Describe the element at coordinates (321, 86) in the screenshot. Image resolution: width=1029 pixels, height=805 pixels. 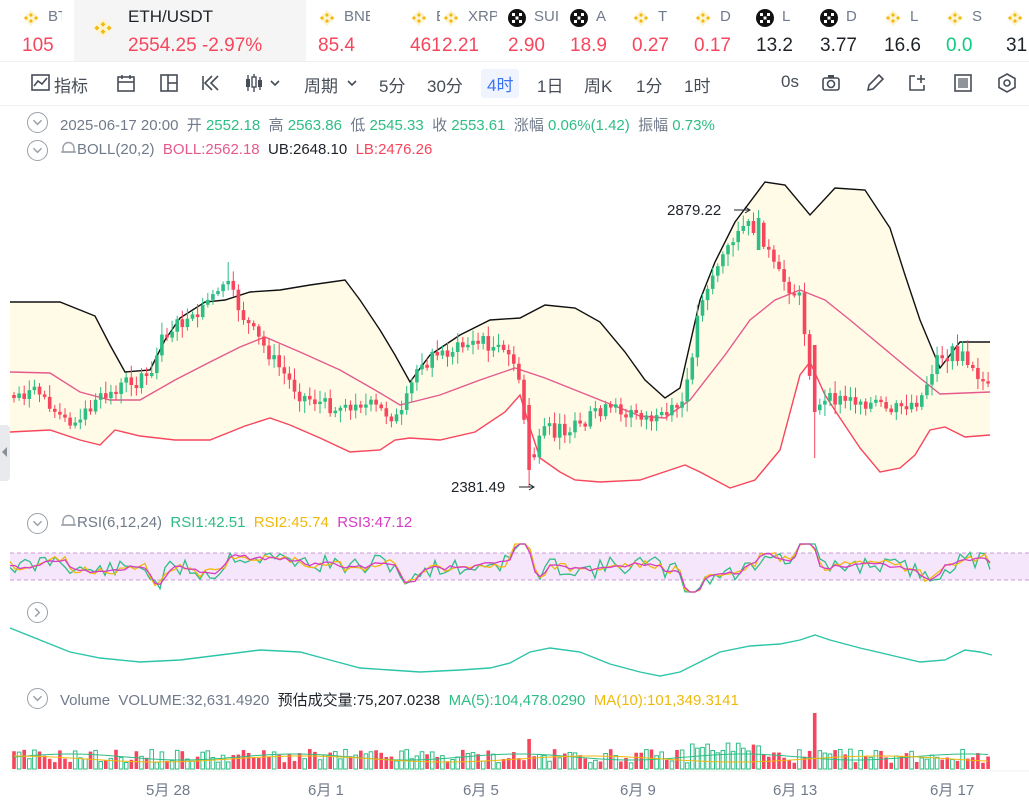
I see `period-dropdown: 周期` at that location.